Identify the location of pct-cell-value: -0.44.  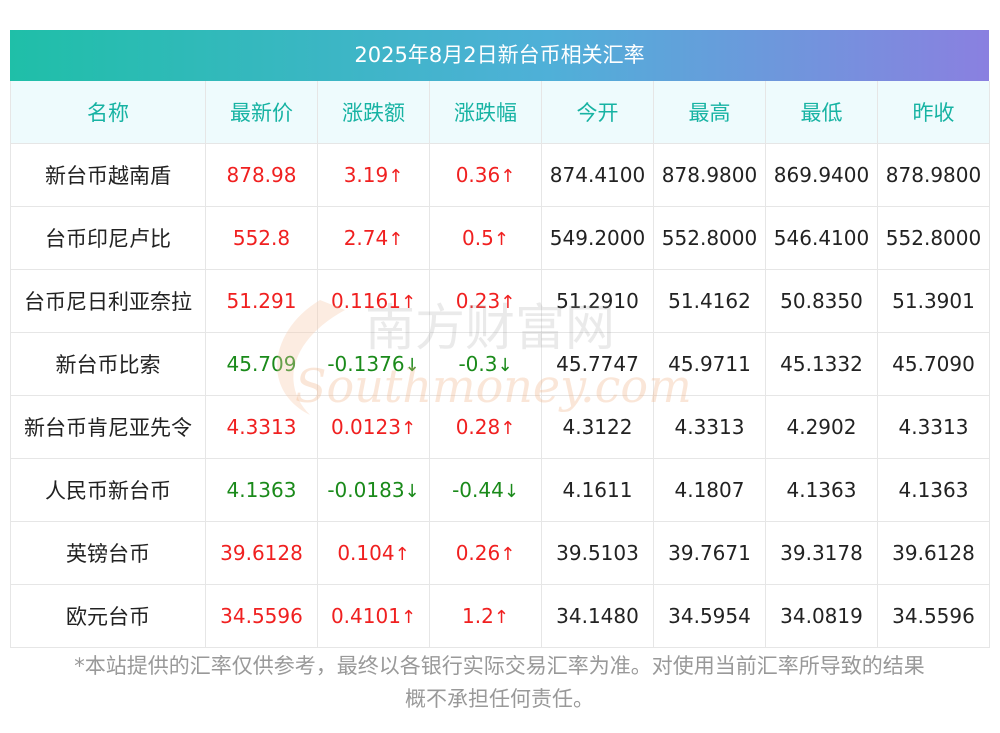
(478, 490).